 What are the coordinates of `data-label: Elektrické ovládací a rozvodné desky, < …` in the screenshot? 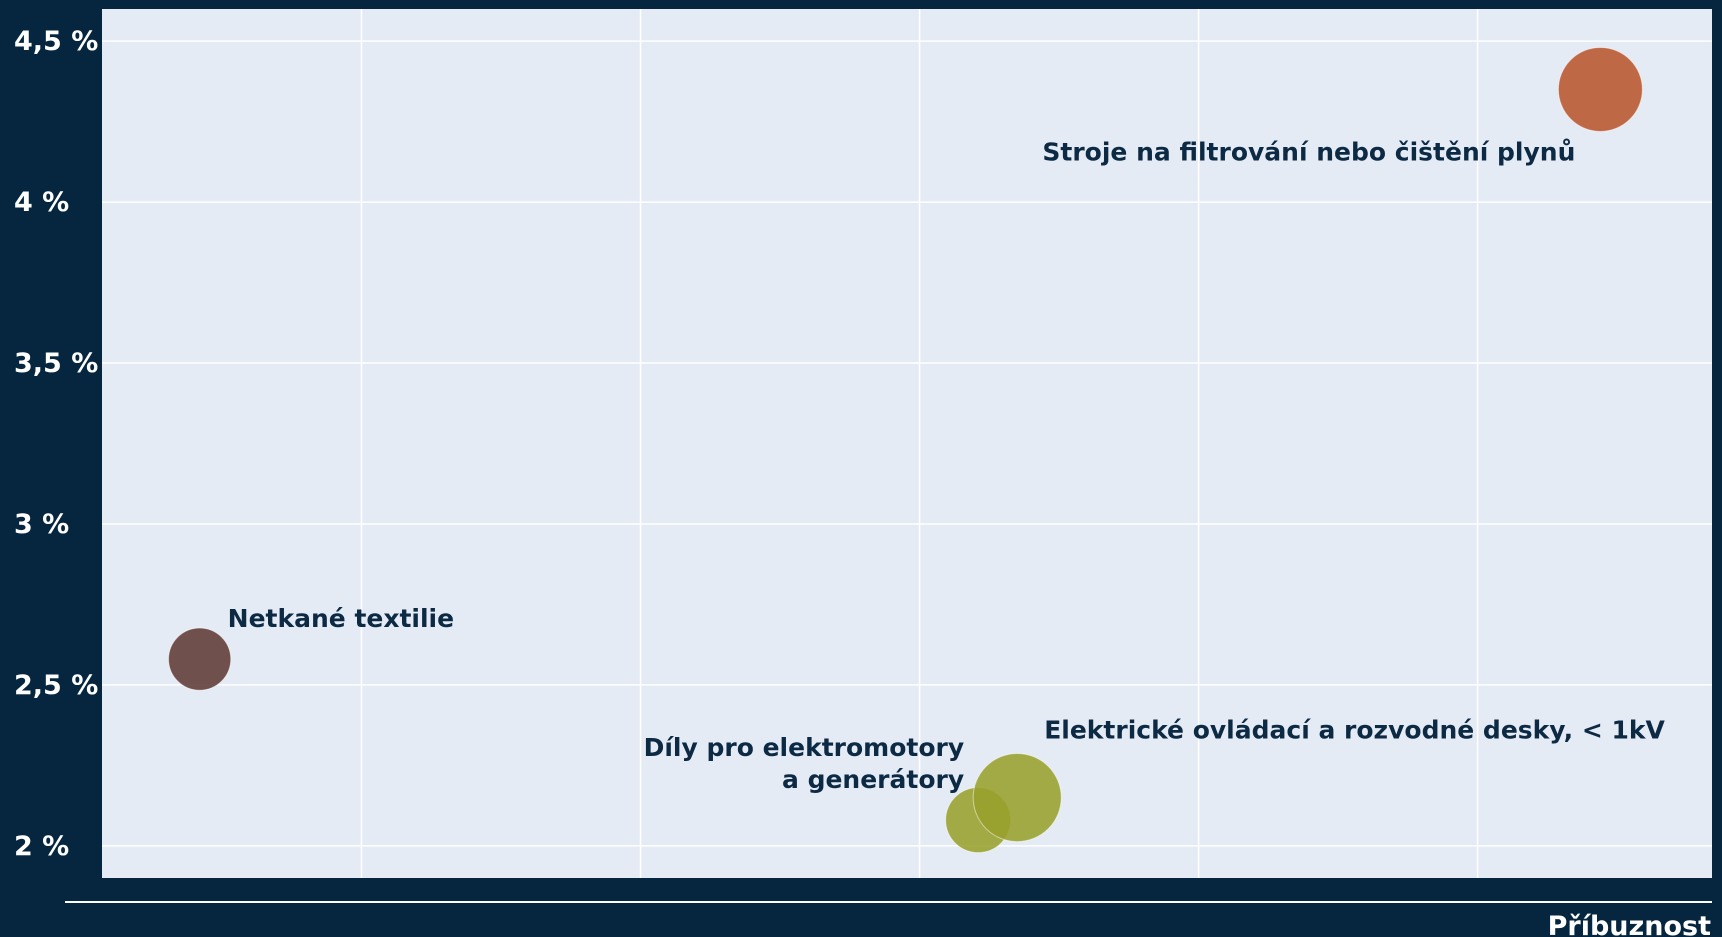 It's located at (1354, 730).